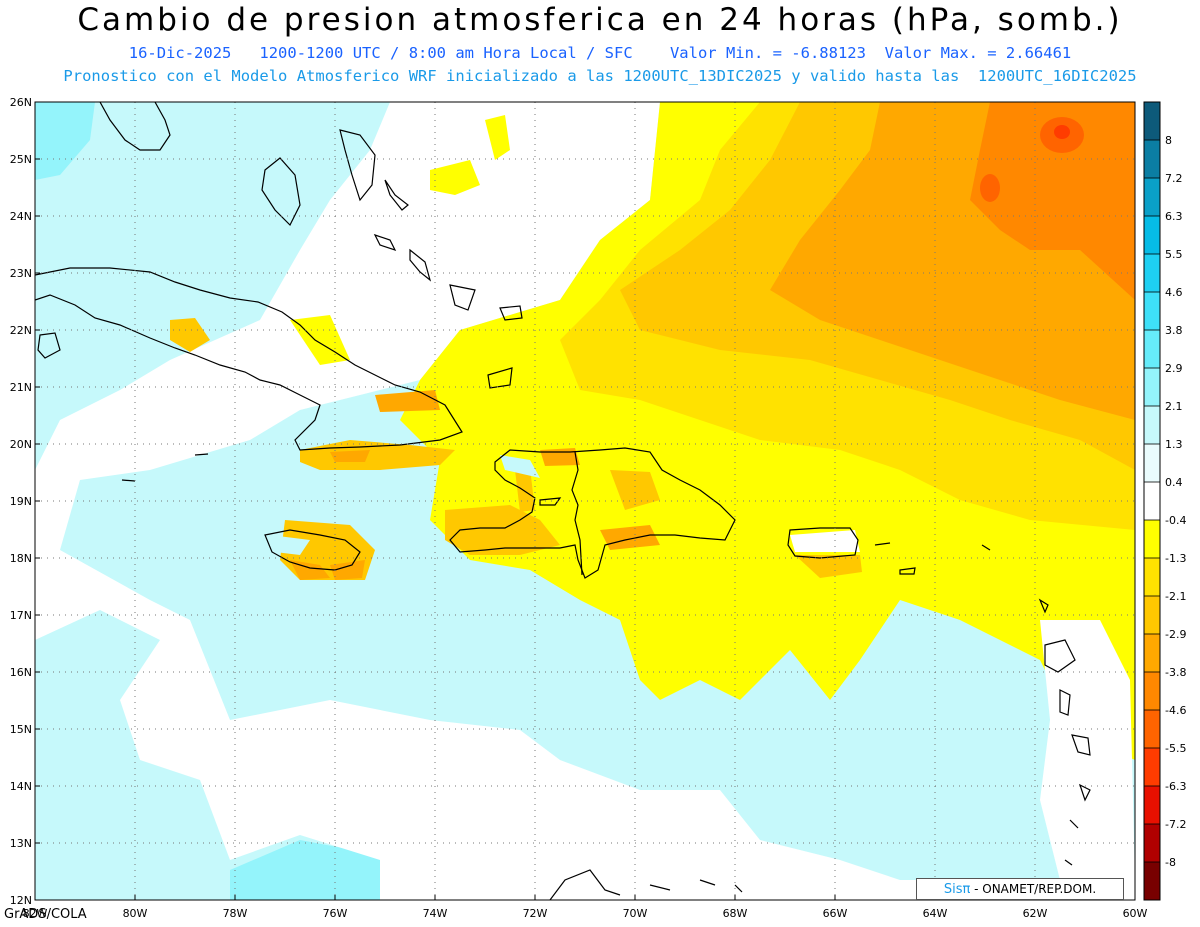 The height and width of the screenshot is (927, 1200). What do you see at coordinates (1174, 254) in the screenshot?
I see `colorbar-label: 5.5` at bounding box center [1174, 254].